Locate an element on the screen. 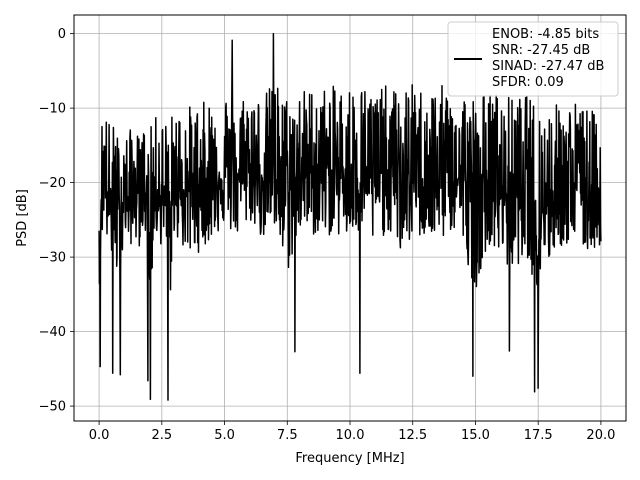  legend-label: SNR: -27.45 dB is located at coordinates (541, 50).